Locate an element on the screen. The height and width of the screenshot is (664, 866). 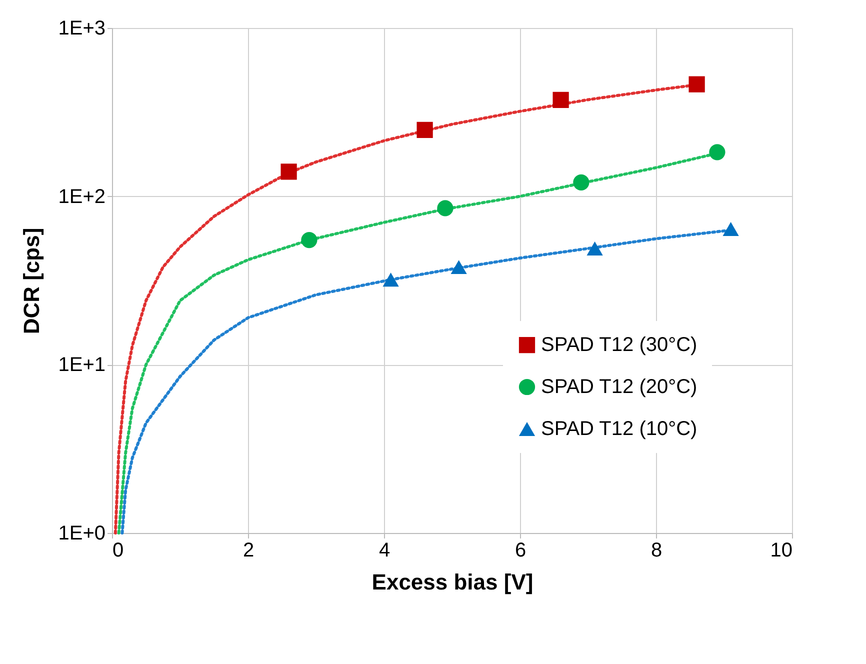
x-tick-label: 2 is located at coordinates (248, 551).